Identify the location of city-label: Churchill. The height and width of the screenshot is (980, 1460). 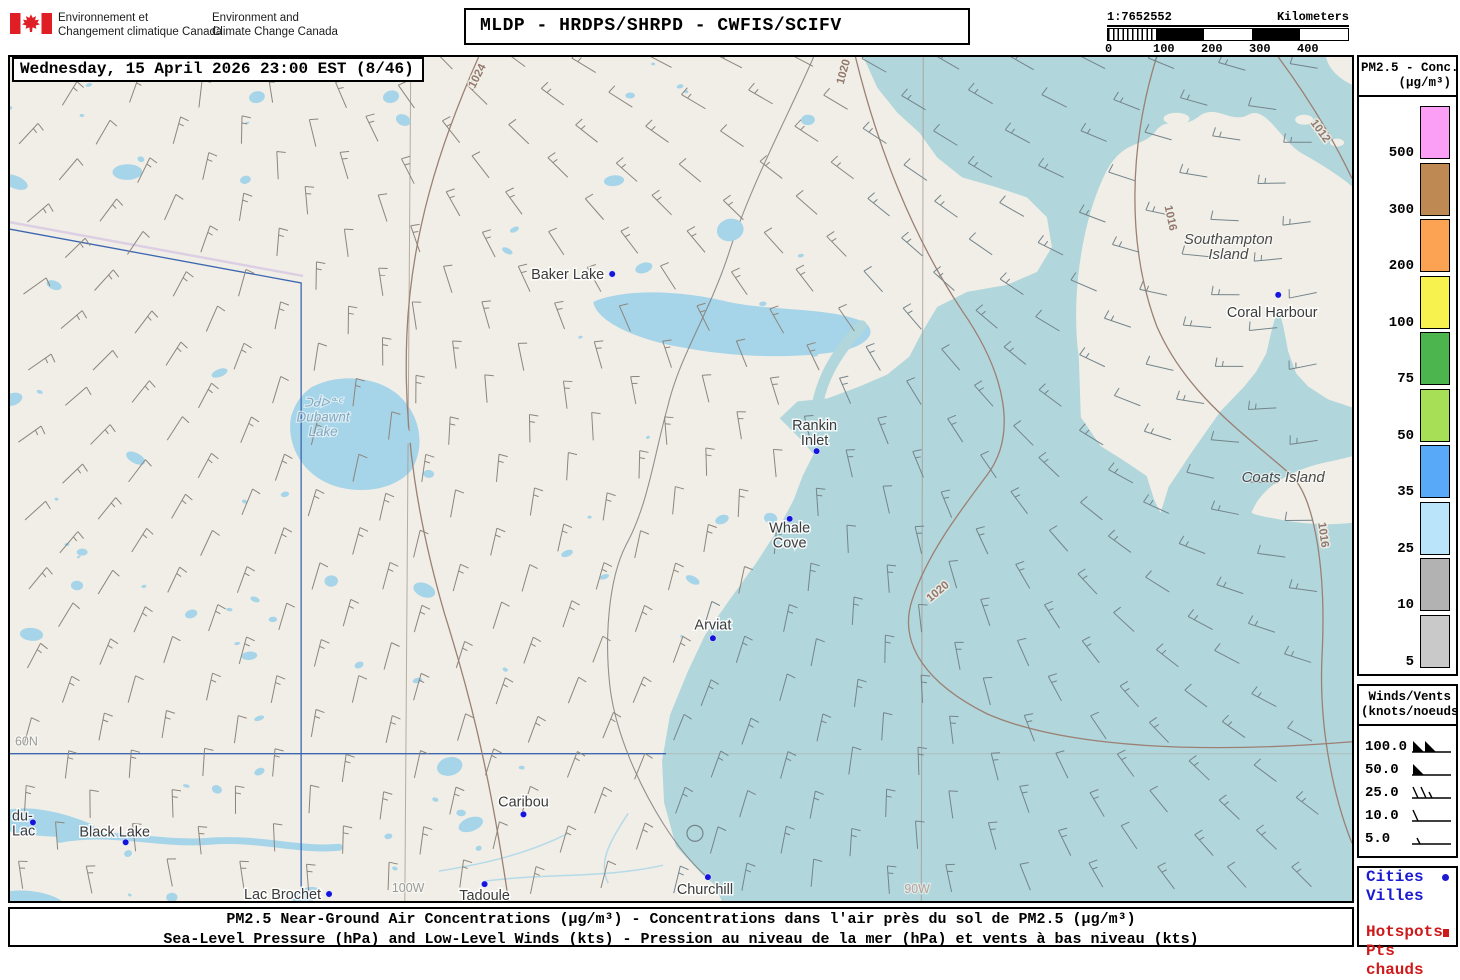
(705, 890).